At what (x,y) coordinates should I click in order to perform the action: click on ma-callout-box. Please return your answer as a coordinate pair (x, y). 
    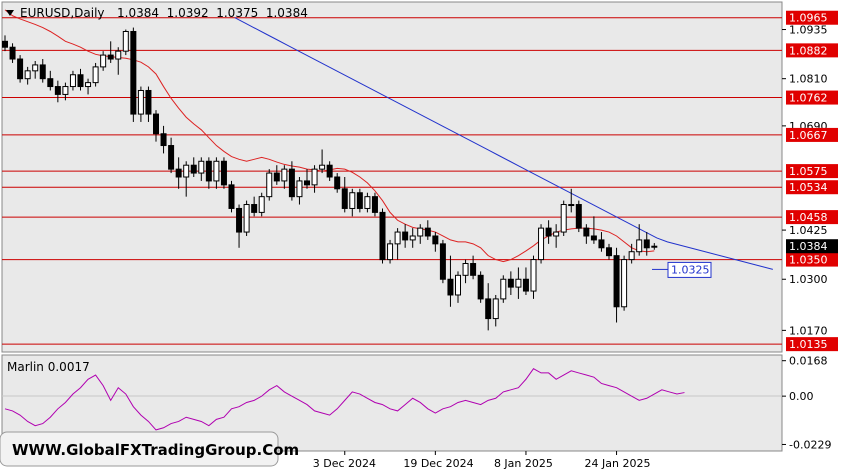
    Looking at the image, I should click on (689, 269).